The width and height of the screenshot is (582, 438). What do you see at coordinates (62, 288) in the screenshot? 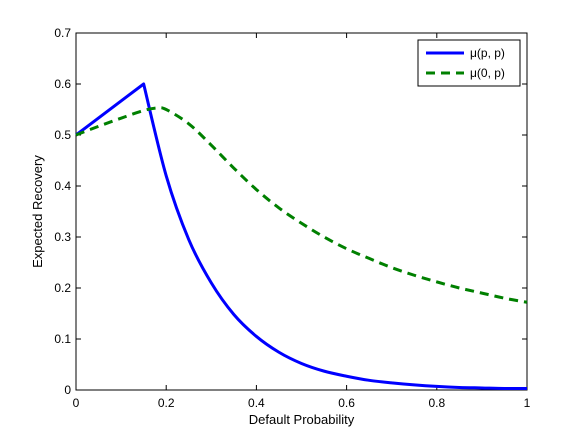
I see `y-tick-label: 0.2` at bounding box center [62, 288].